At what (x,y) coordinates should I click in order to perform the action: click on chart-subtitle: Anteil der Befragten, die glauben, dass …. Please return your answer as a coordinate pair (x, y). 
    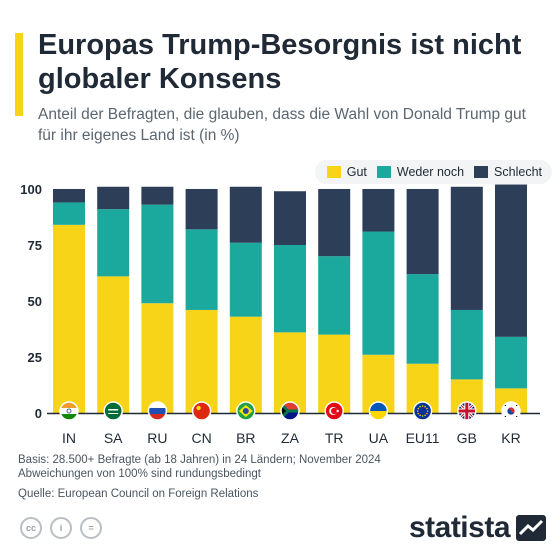
    Looking at the image, I should click on (282, 125).